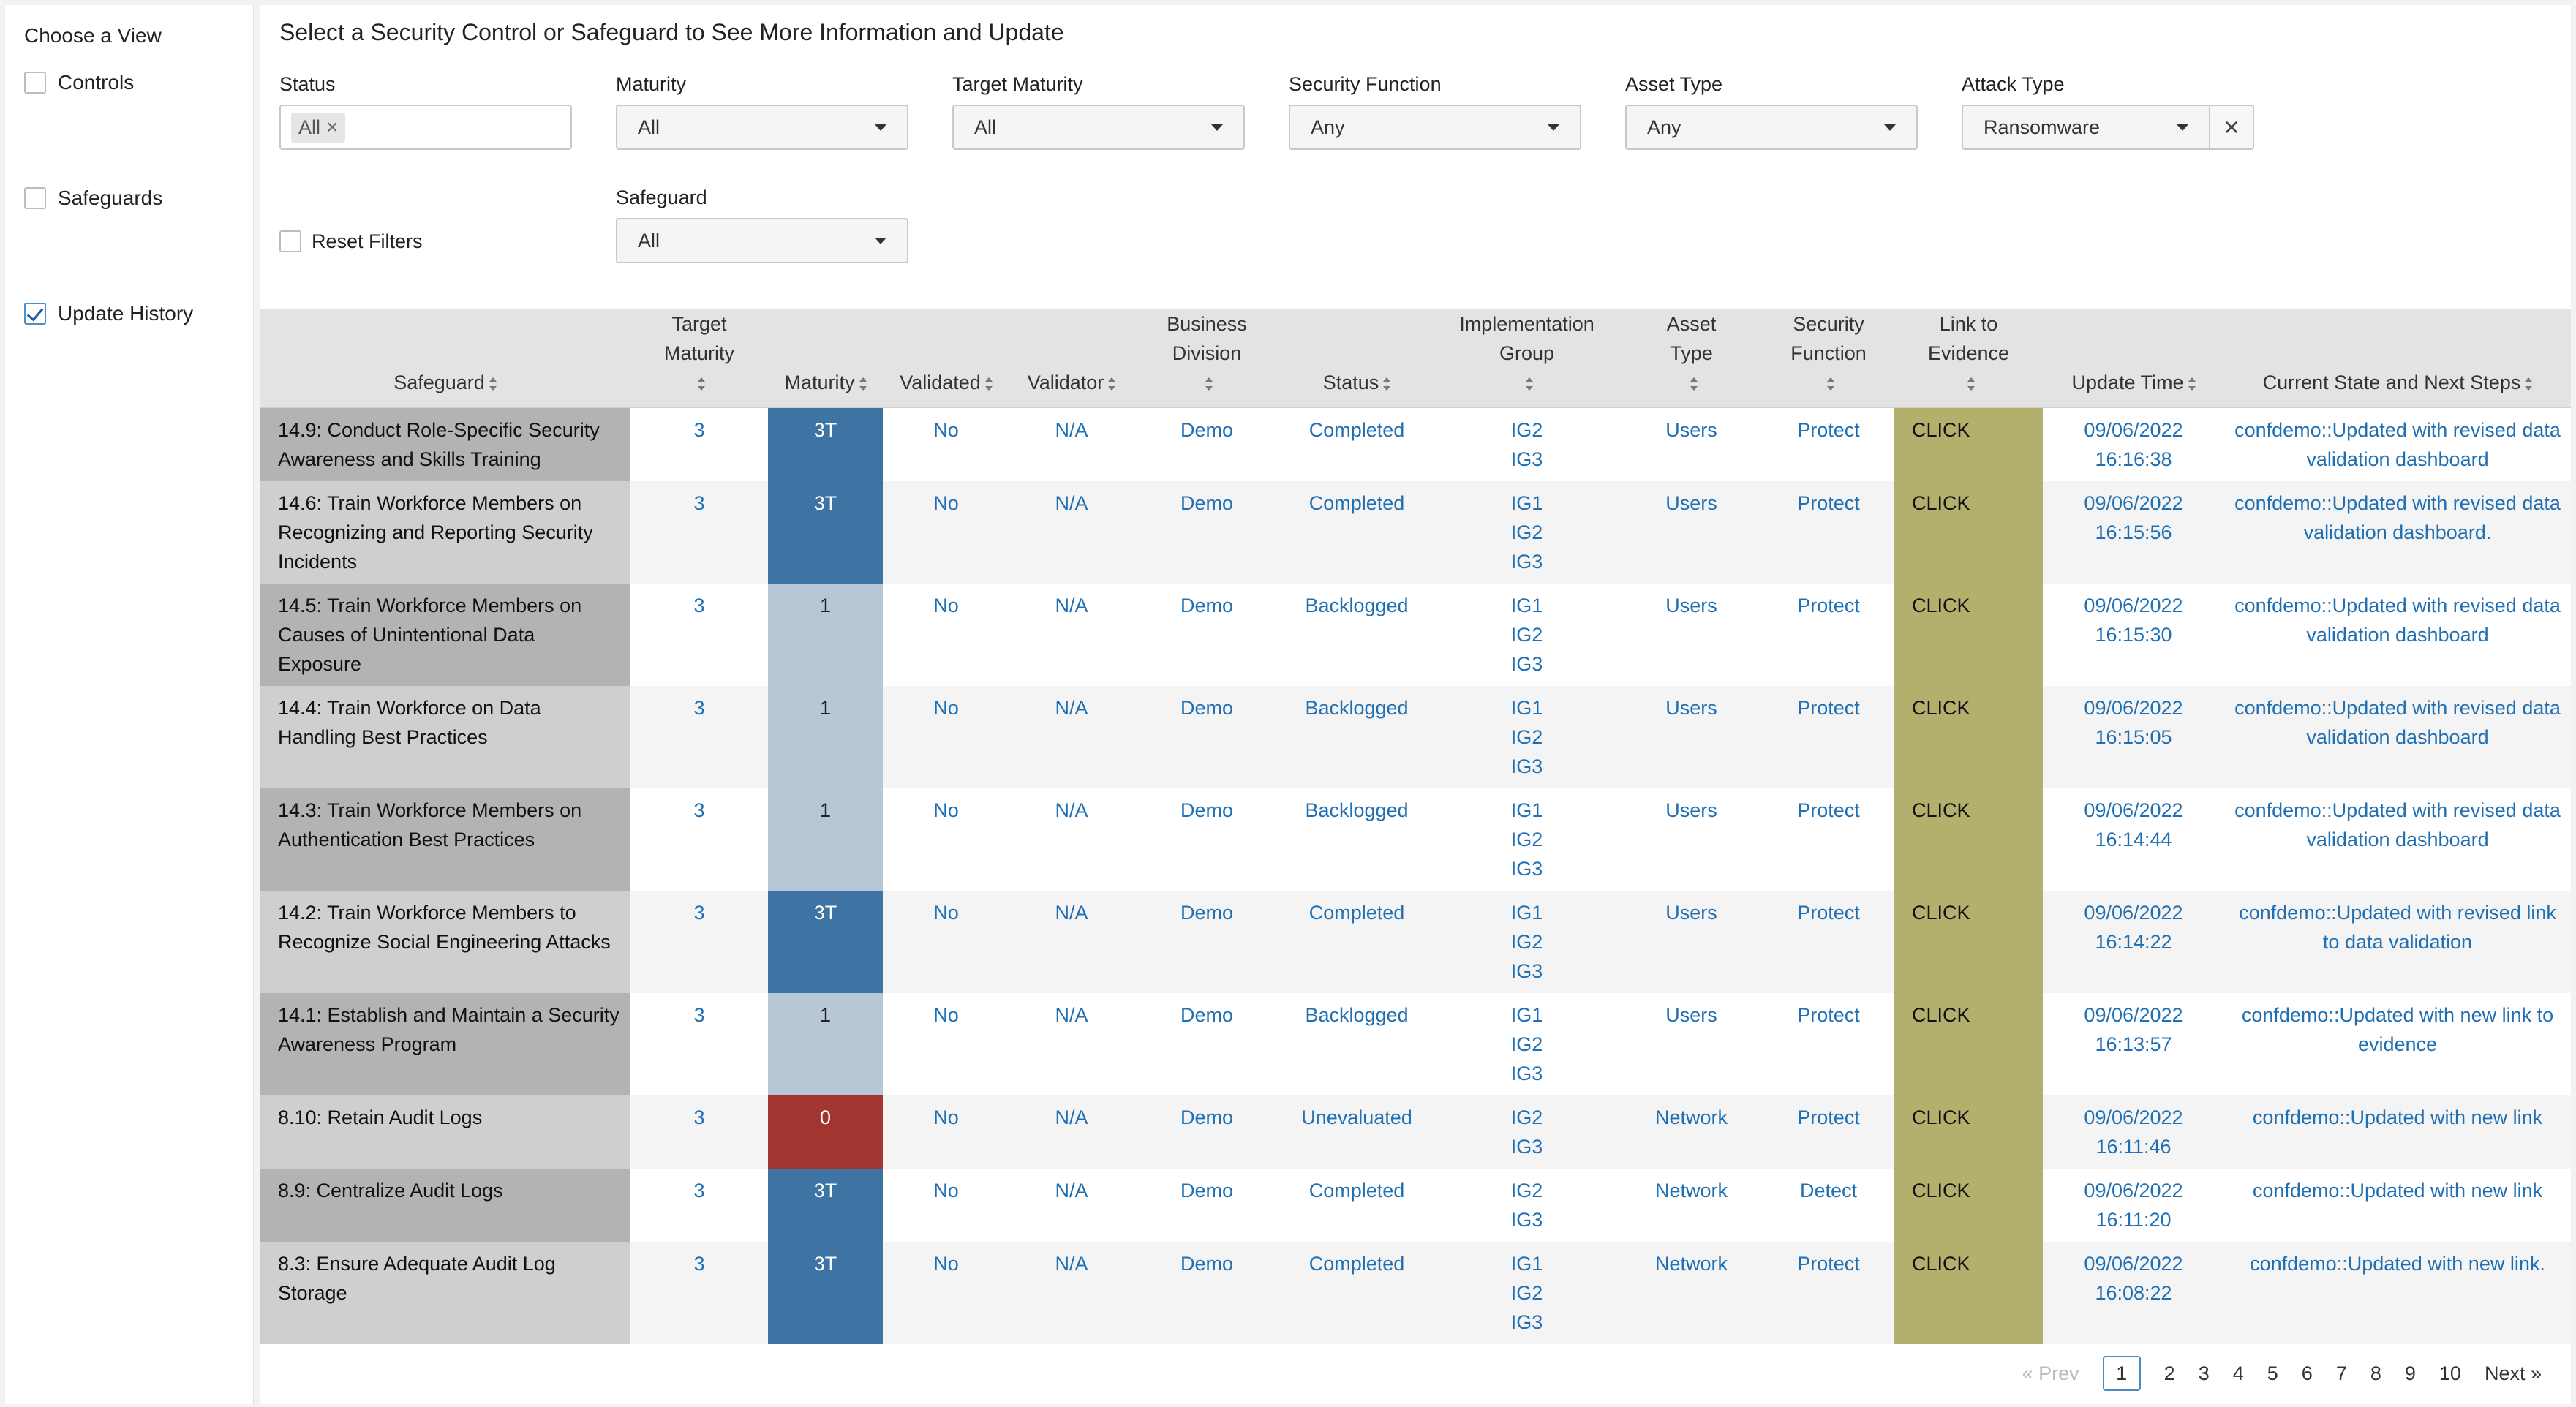 The height and width of the screenshot is (1407, 2576). I want to click on column-header: Asset Type, so click(1691, 358).